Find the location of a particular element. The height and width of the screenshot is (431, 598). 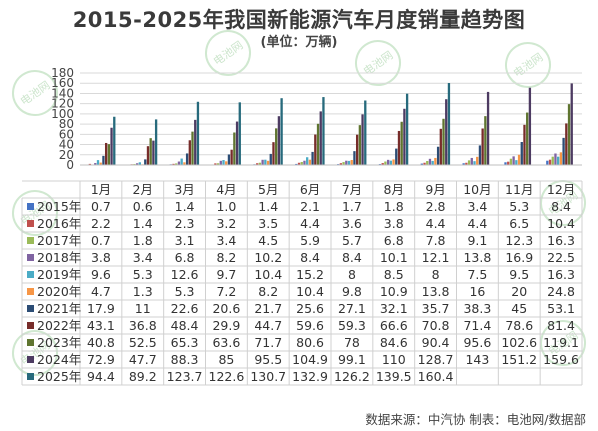

legend-swatch-2024年 is located at coordinates (30, 359).